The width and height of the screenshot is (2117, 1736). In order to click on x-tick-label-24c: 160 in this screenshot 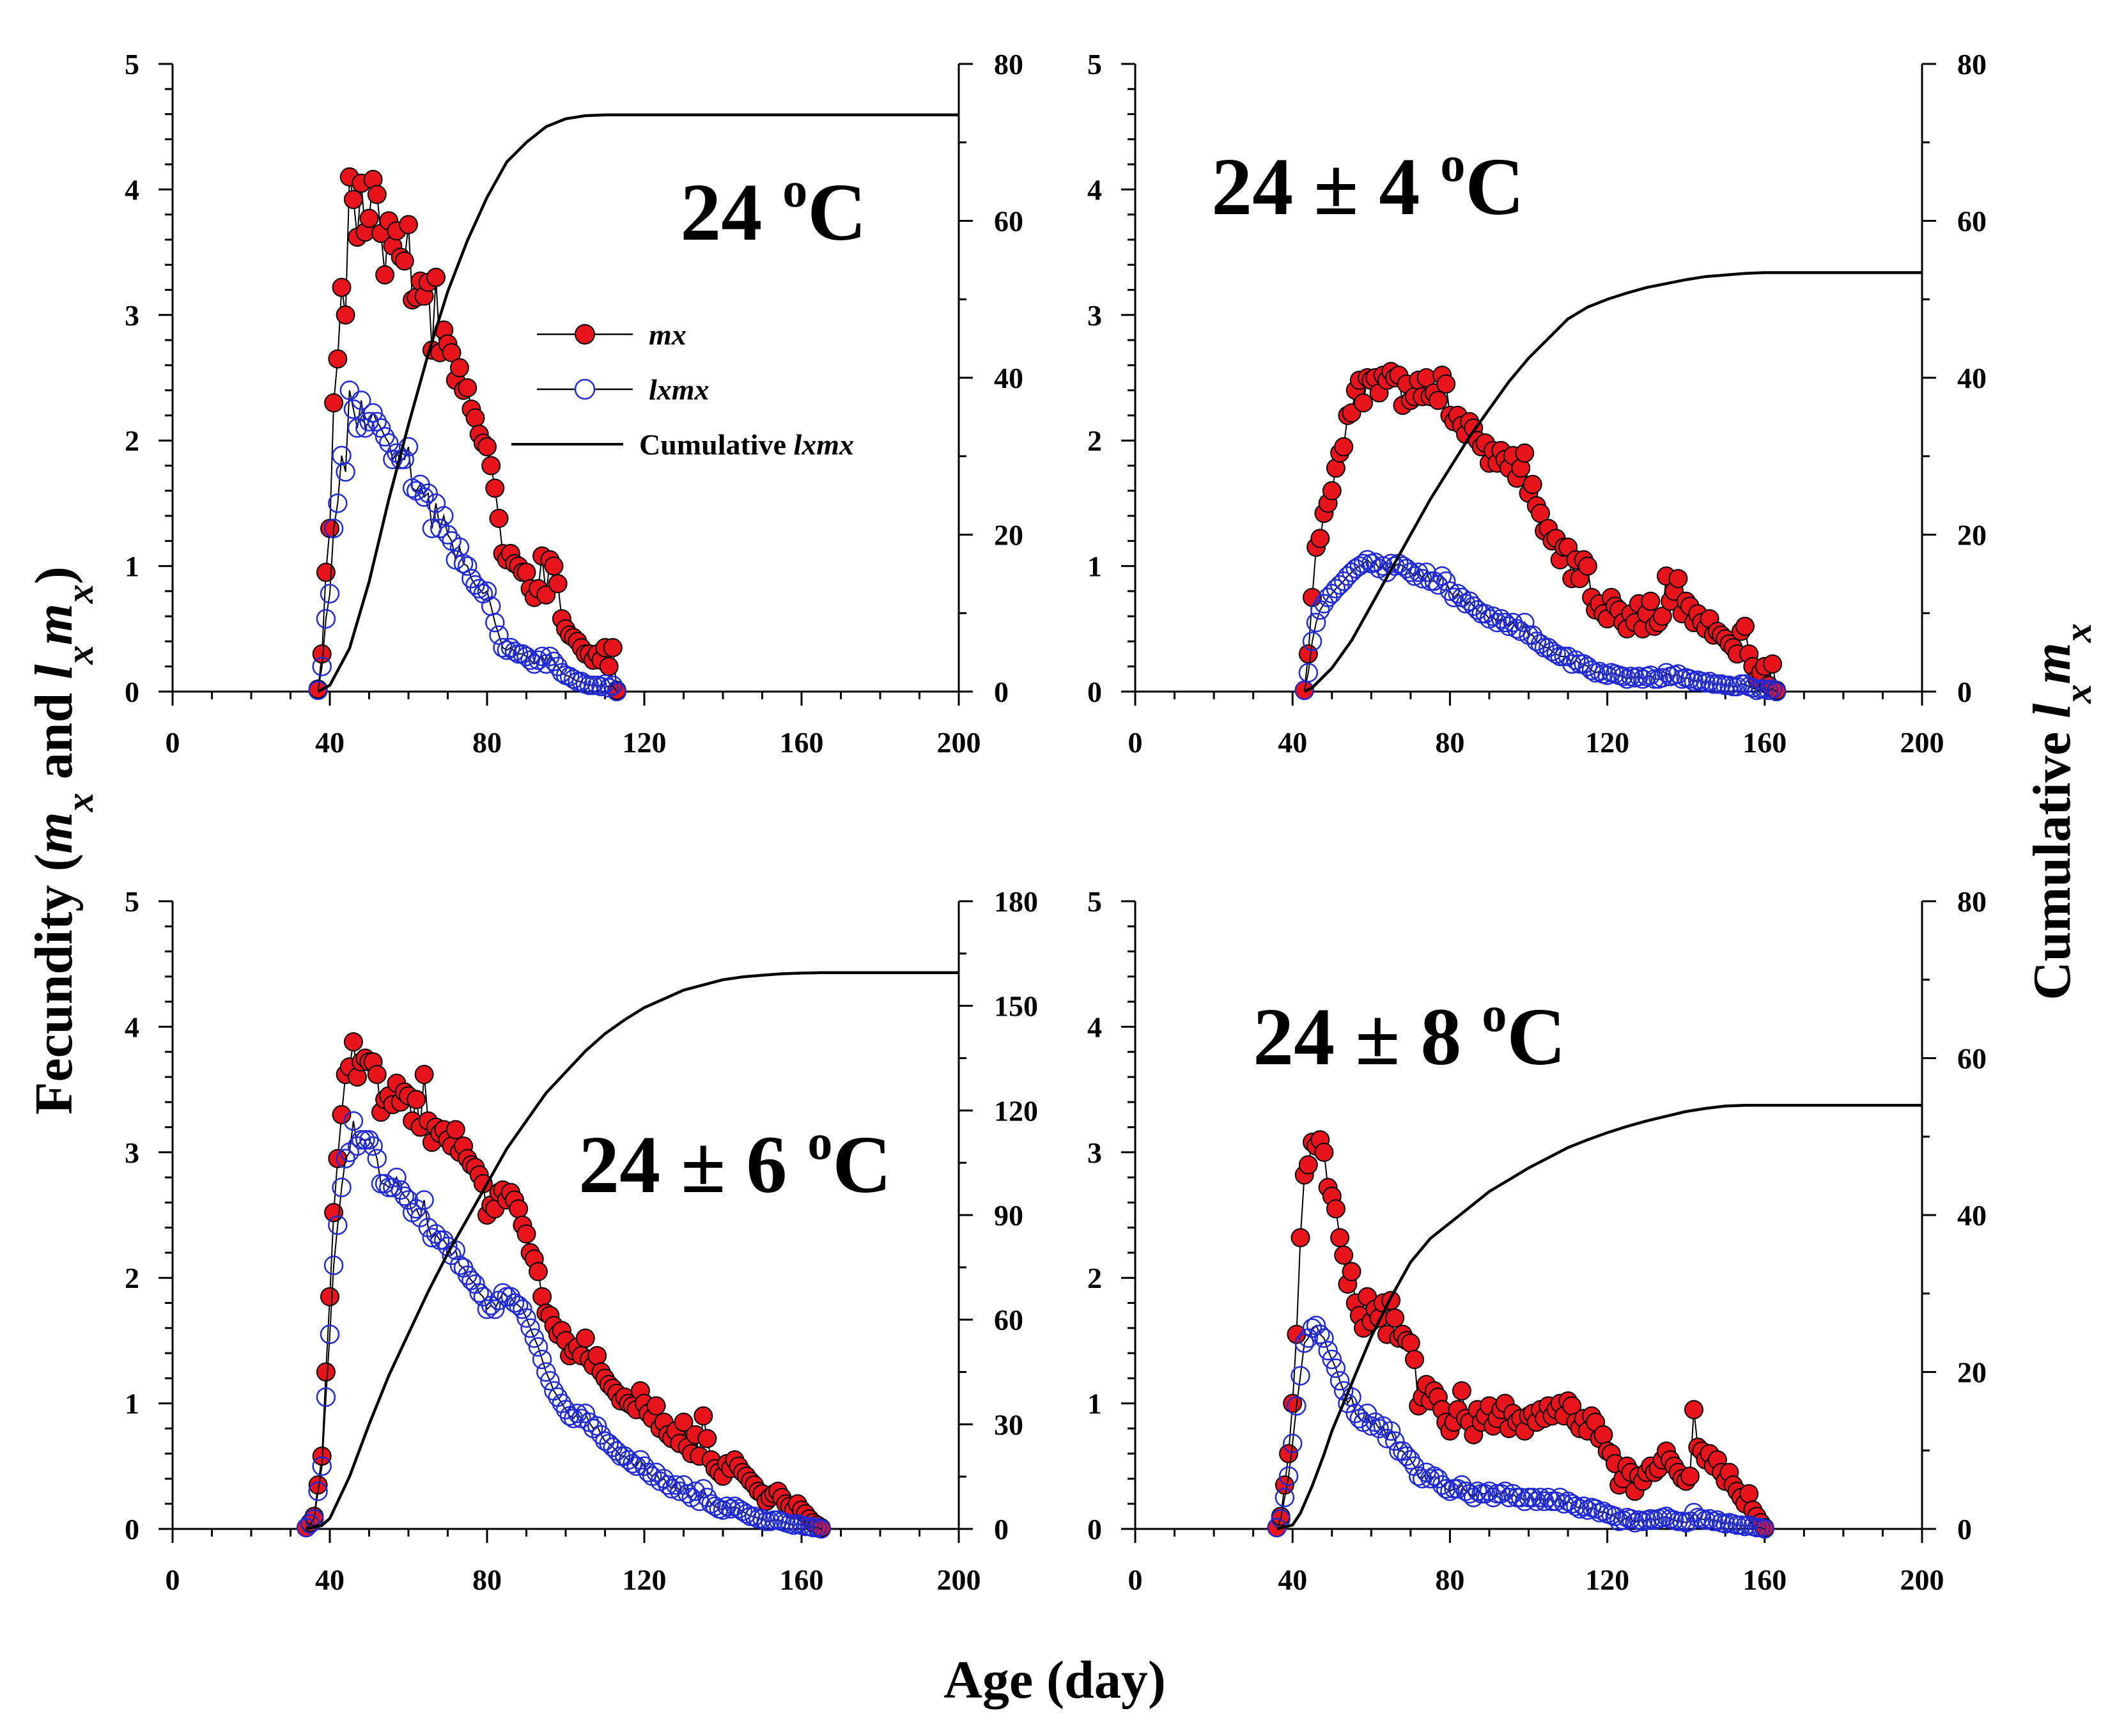, I will do `click(802, 742)`.